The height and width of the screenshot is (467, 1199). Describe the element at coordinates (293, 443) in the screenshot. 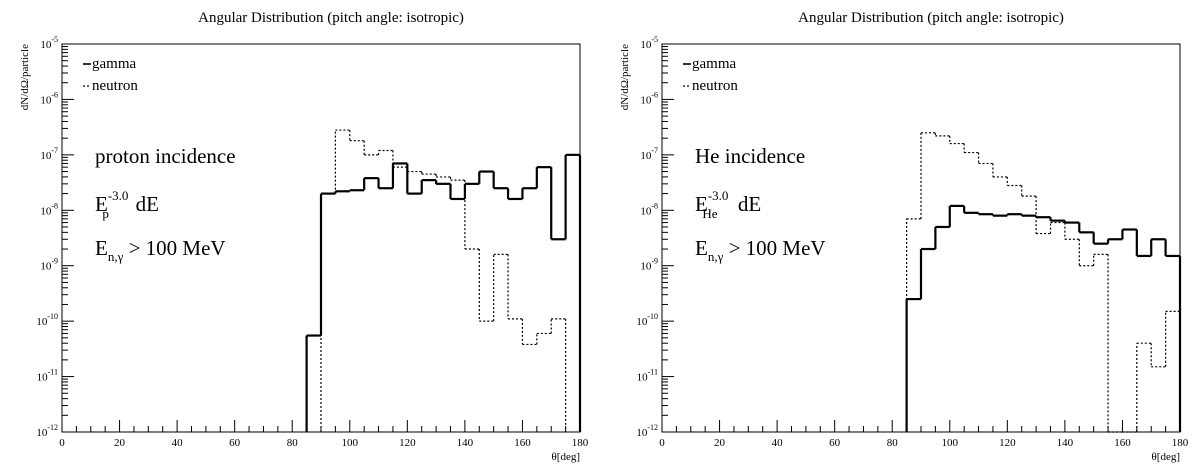

I see `x-tick-label: 80` at that location.